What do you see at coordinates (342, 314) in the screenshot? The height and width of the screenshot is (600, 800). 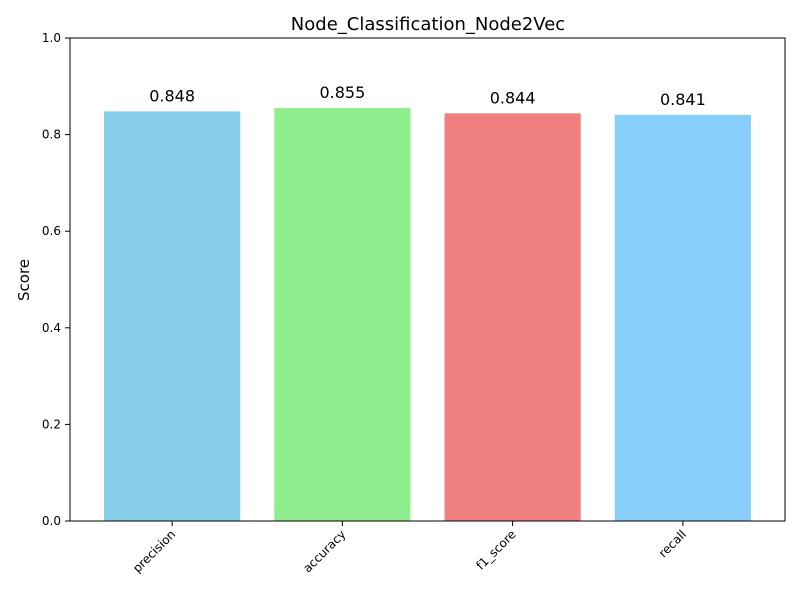 I see `bar-accuracy` at bounding box center [342, 314].